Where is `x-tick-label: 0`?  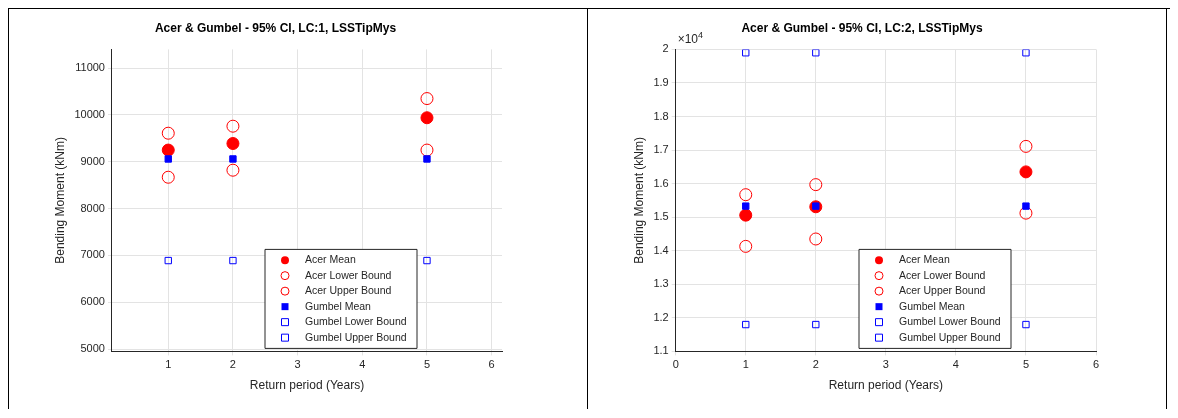
x-tick-label: 0 is located at coordinates (675, 364).